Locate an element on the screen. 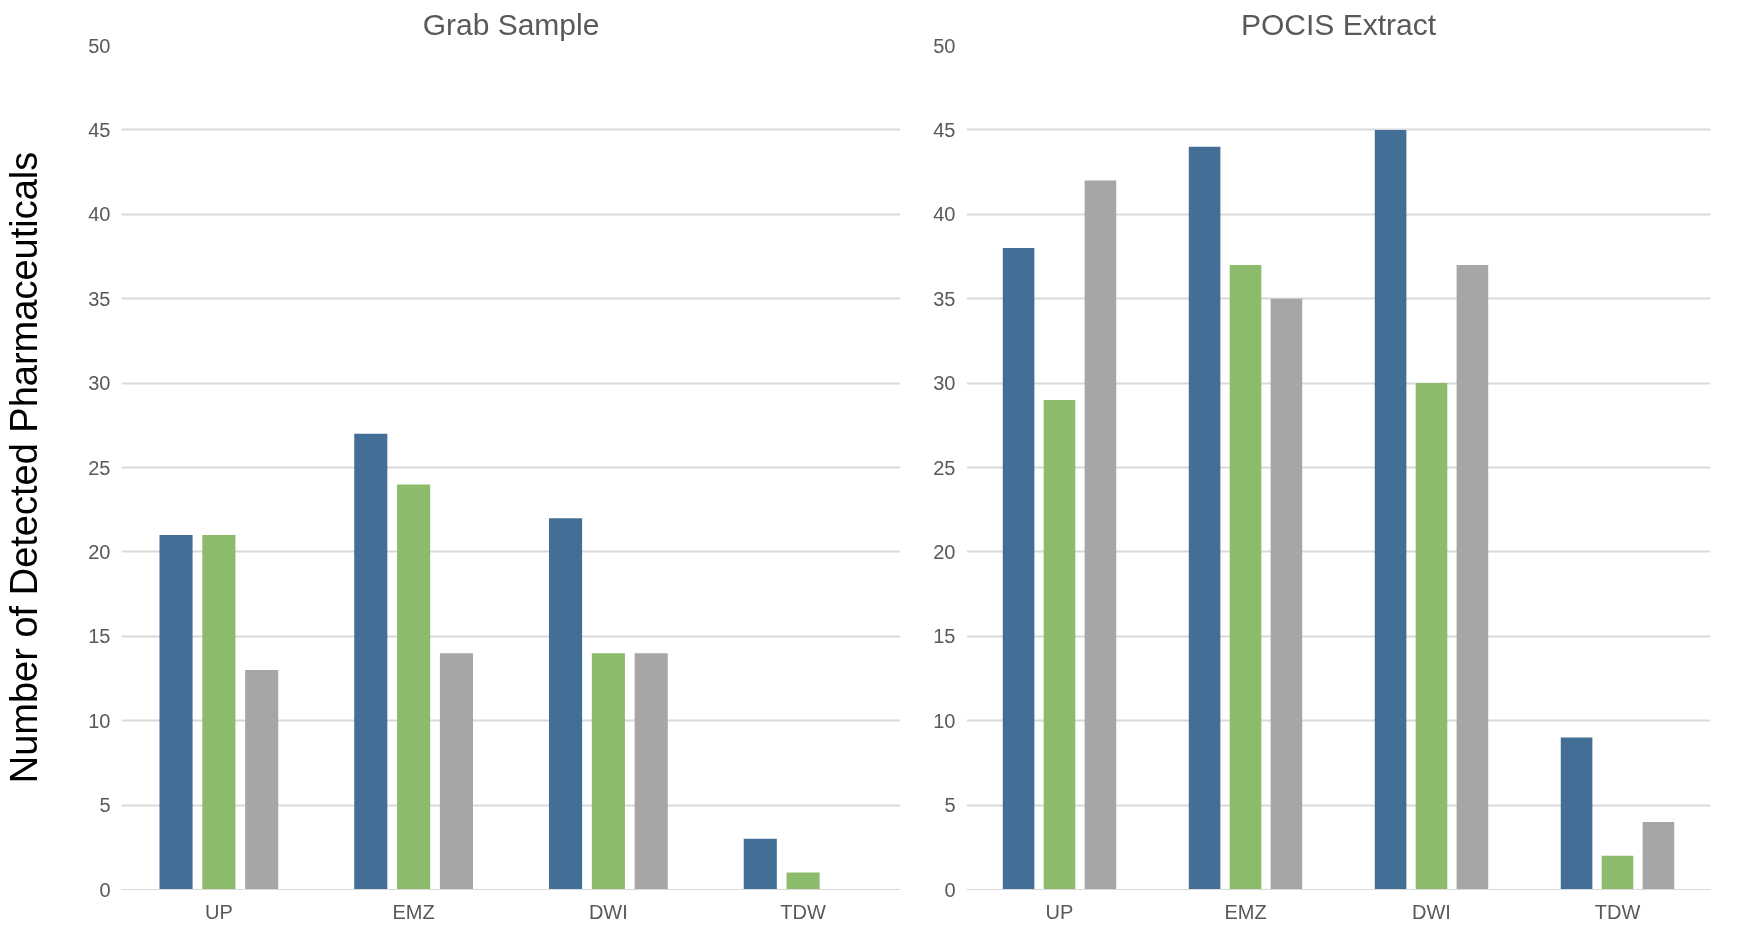 This screenshot has height=930, width=1743. chart-title: Grab Sample is located at coordinates (511, 24).